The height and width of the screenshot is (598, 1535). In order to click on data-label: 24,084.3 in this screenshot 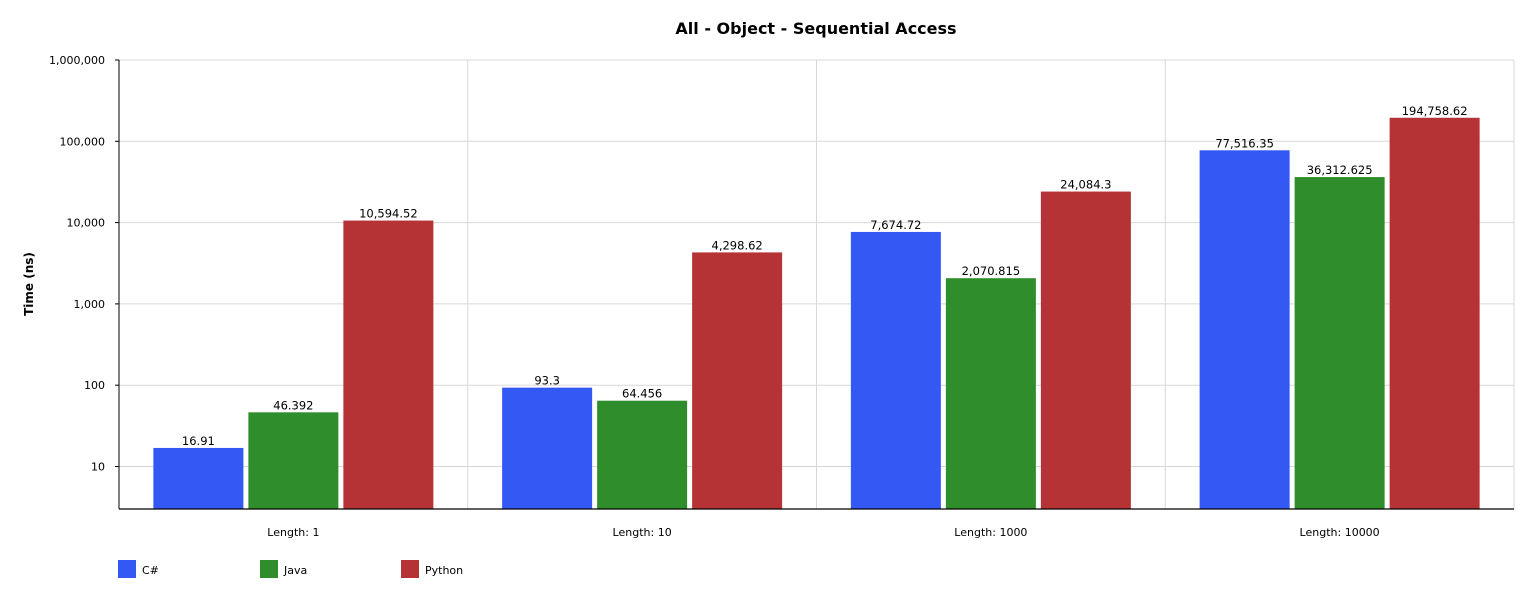, I will do `click(1085, 185)`.